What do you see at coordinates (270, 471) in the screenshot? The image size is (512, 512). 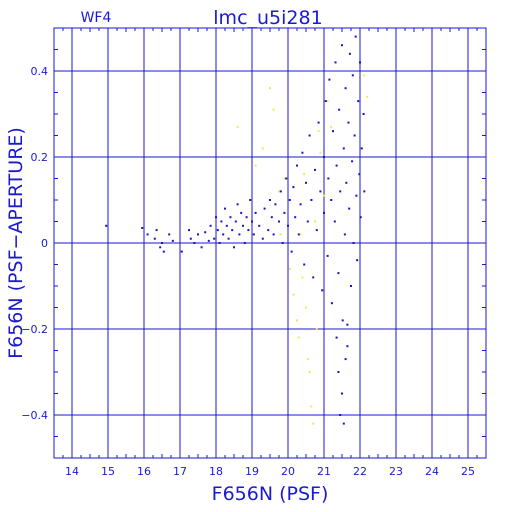 I see `x-tick-labels: 14 15 16 17 18 19 20 21 22 23 24 25` at bounding box center [270, 471].